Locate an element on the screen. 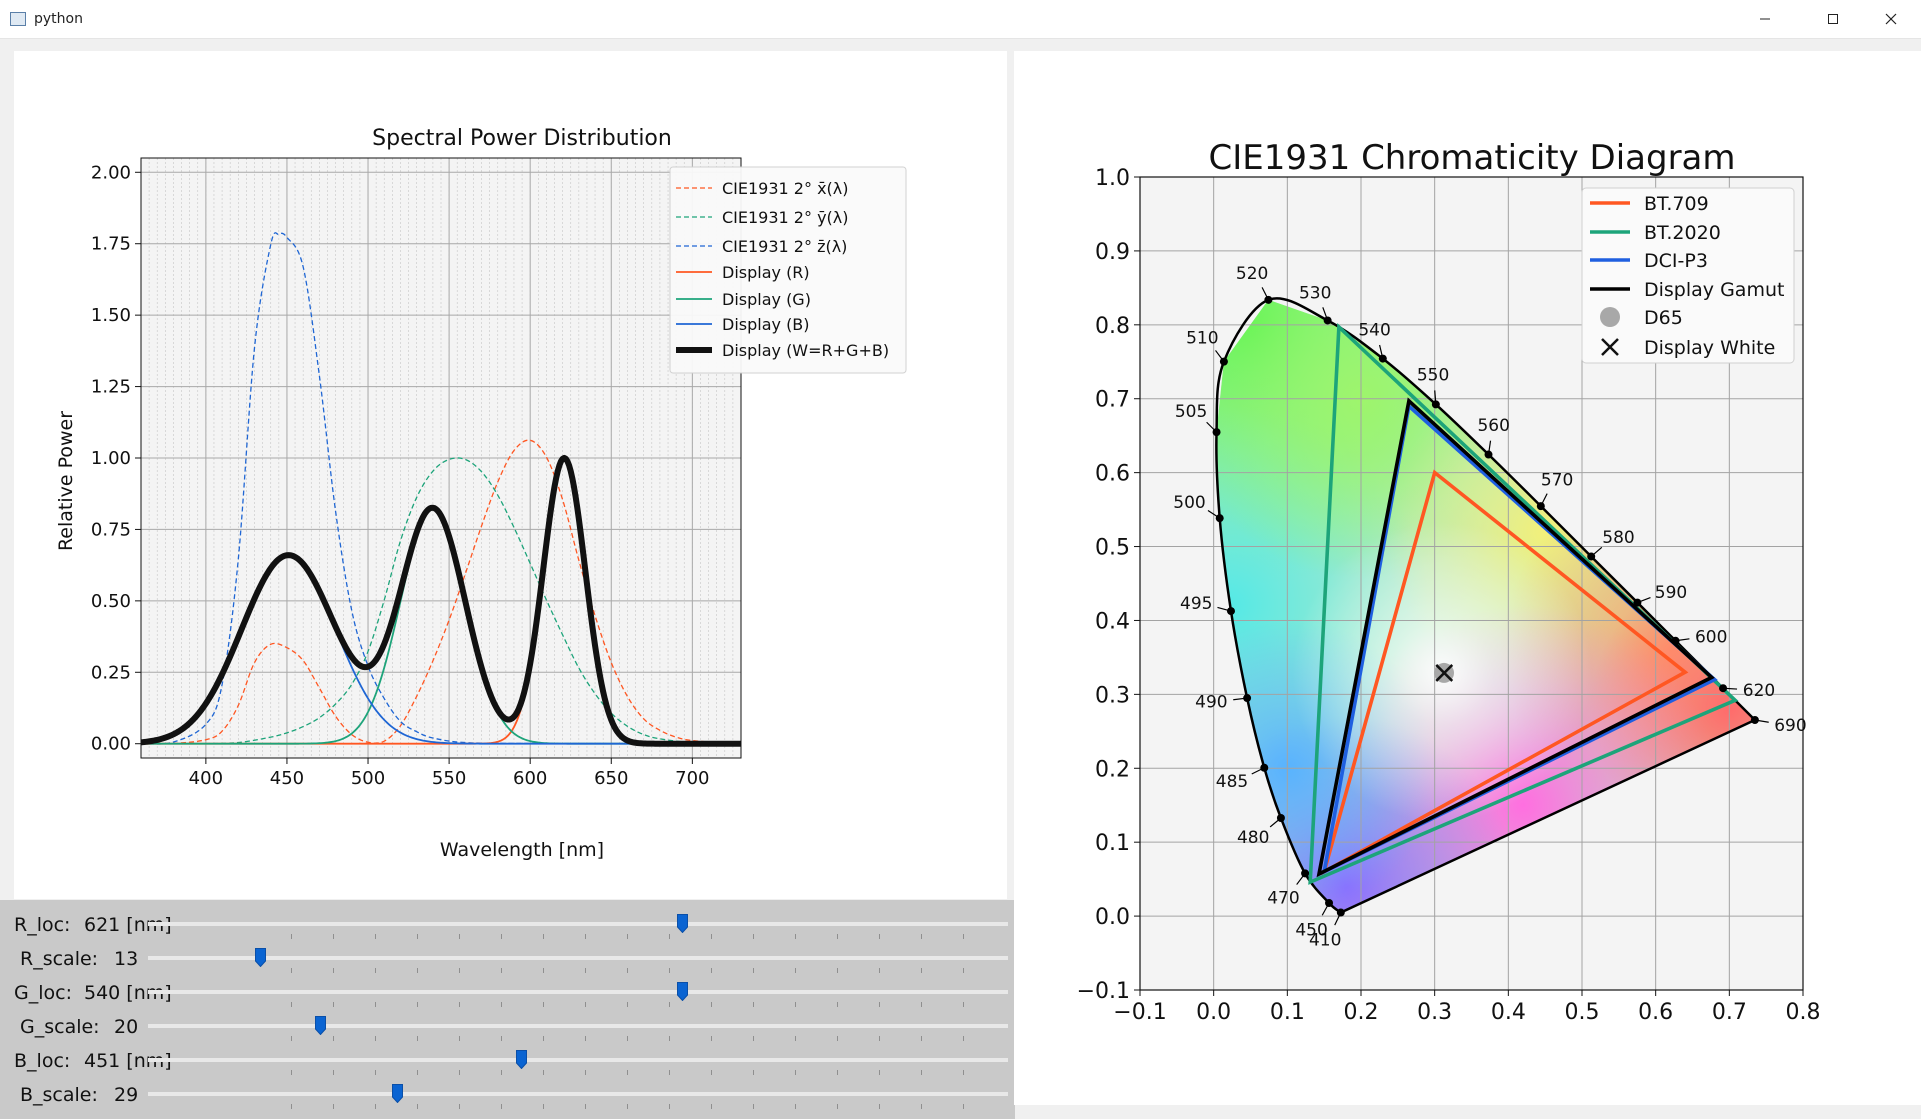 This screenshot has width=1921, height=1119. spd-y-tick-label: 0.50 is located at coordinates (111, 601).